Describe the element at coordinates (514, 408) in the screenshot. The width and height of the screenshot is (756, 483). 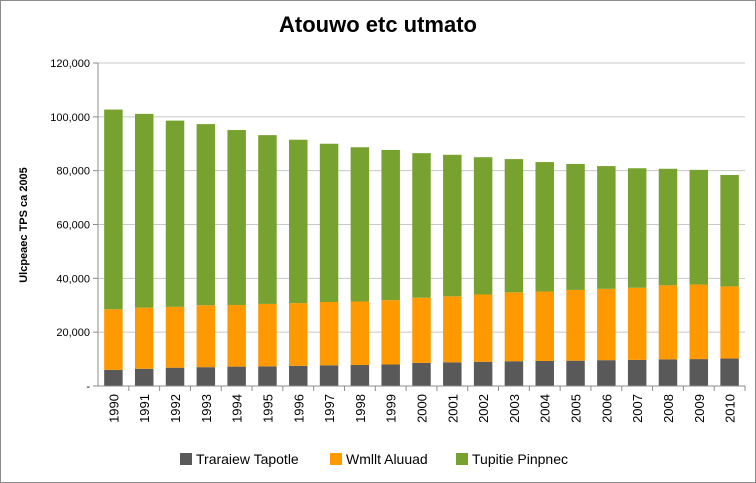
I see `x-tick-label: 2003` at that location.